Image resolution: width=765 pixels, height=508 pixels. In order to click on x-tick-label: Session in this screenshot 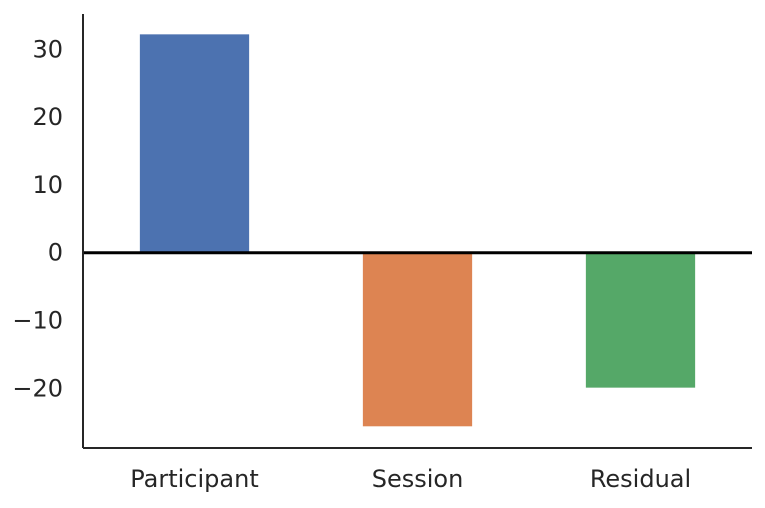, I will do `click(418, 479)`.